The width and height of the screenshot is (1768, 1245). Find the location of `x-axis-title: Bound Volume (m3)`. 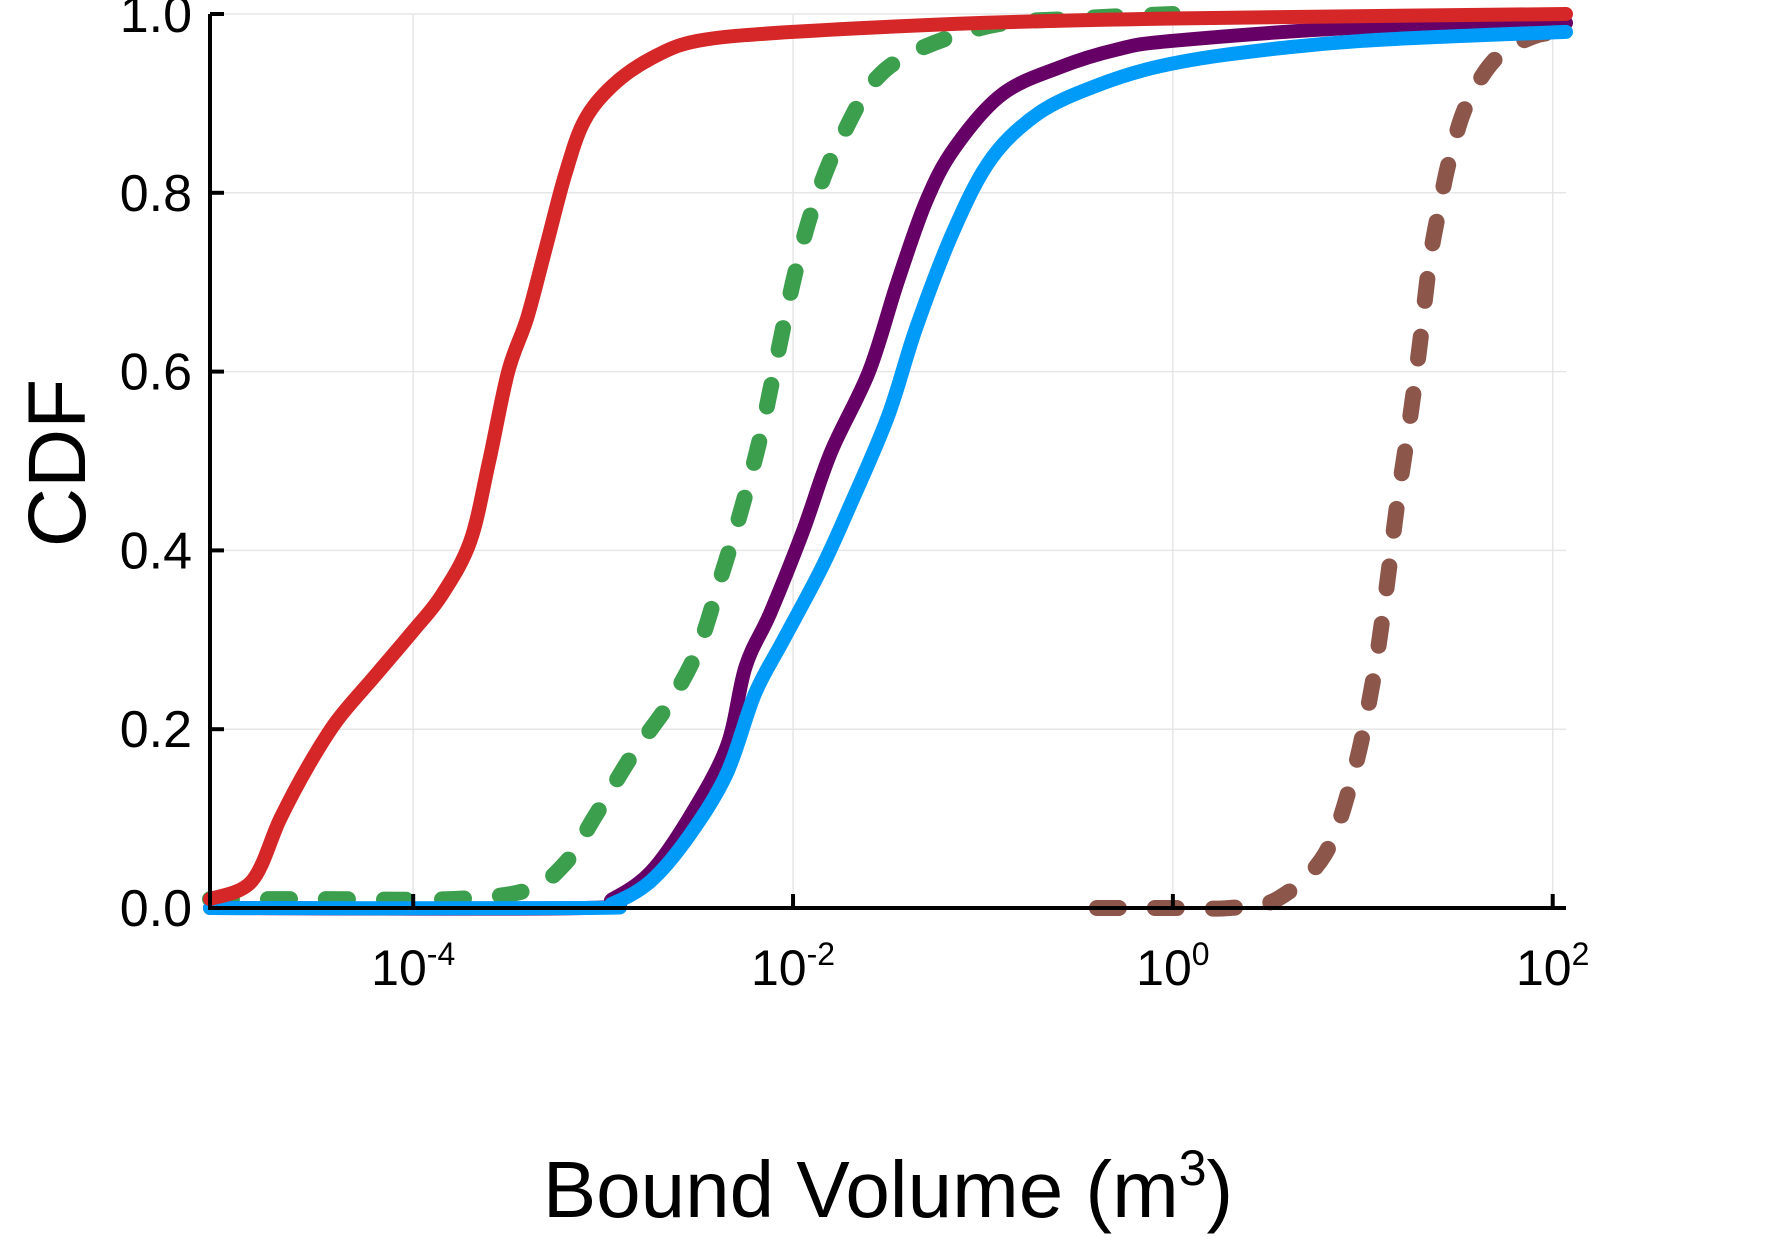

x-axis-title: Bound Volume (m3) is located at coordinates (888, 1187).